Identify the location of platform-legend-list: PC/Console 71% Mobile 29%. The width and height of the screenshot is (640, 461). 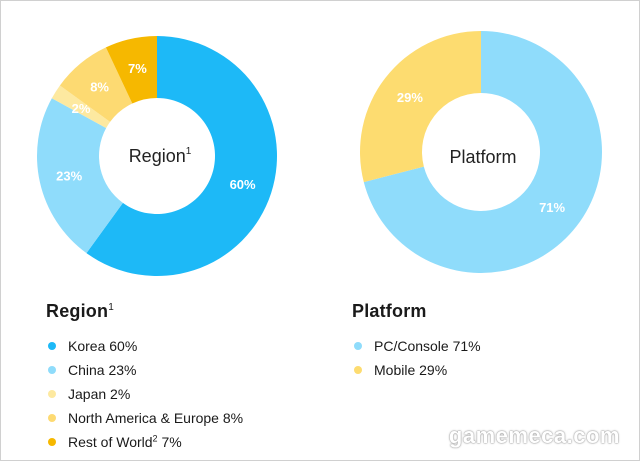
(416, 358).